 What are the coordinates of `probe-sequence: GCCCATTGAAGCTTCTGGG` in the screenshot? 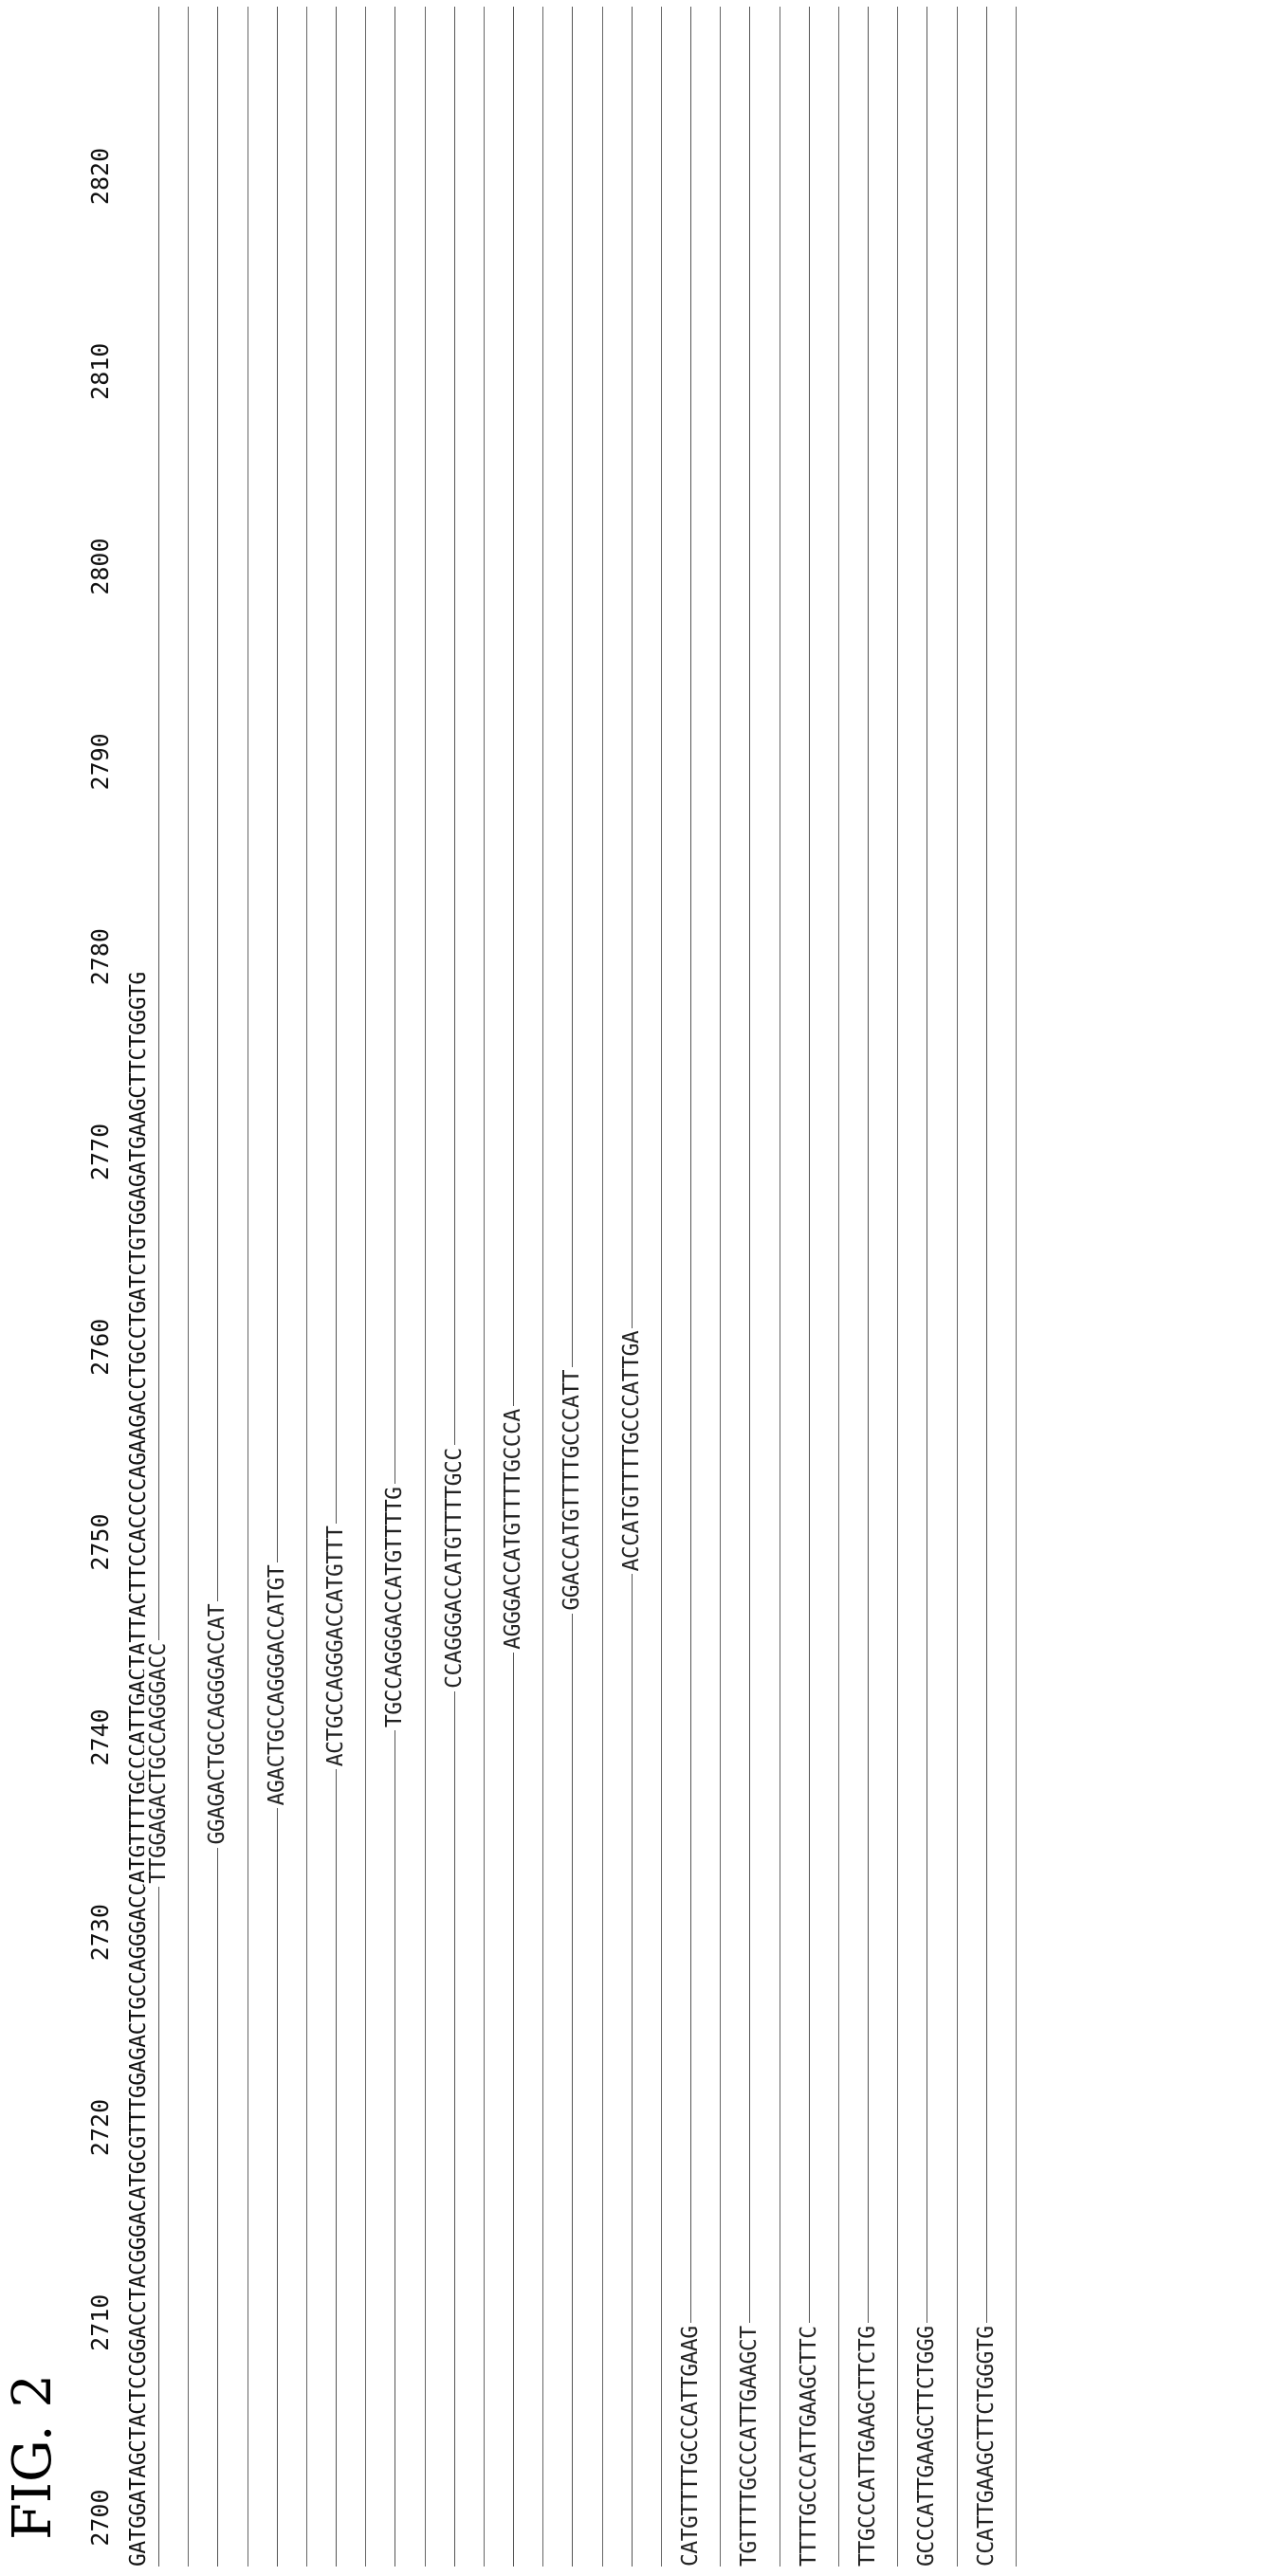 It's located at (927, 2446).